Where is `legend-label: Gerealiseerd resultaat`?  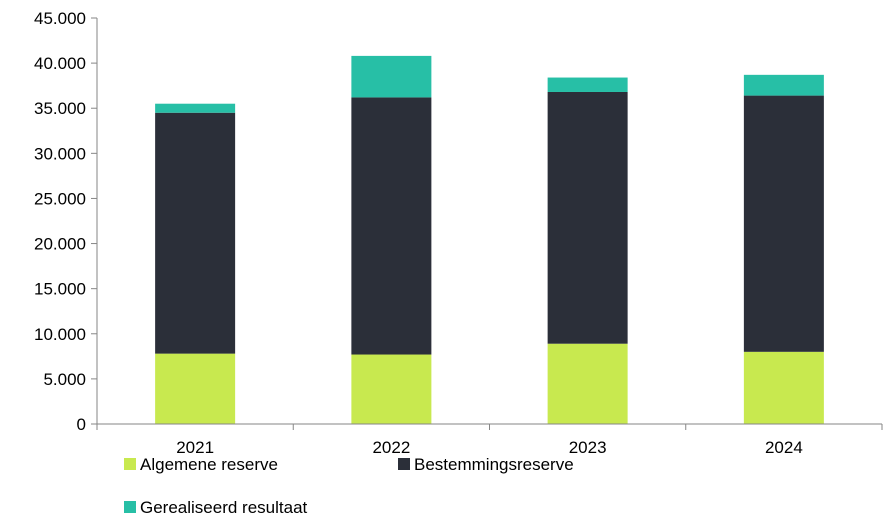 legend-label: Gerealiseerd resultaat is located at coordinates (224, 507).